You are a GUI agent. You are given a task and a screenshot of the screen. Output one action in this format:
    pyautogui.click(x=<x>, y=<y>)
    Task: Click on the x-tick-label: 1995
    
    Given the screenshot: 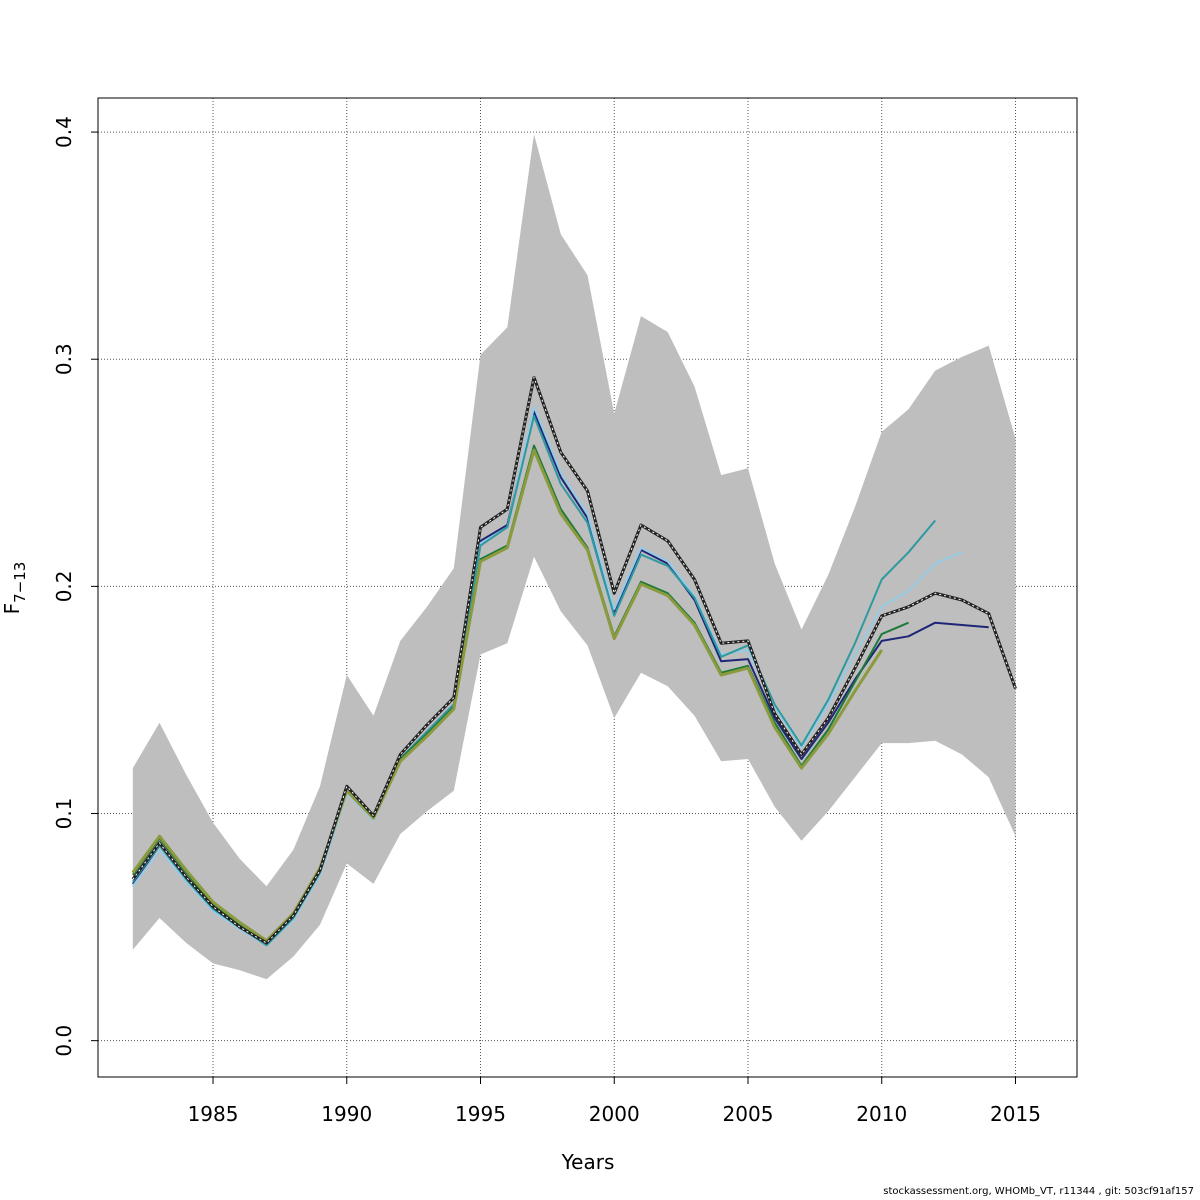 What is the action you would take?
    pyautogui.click(x=480, y=1114)
    